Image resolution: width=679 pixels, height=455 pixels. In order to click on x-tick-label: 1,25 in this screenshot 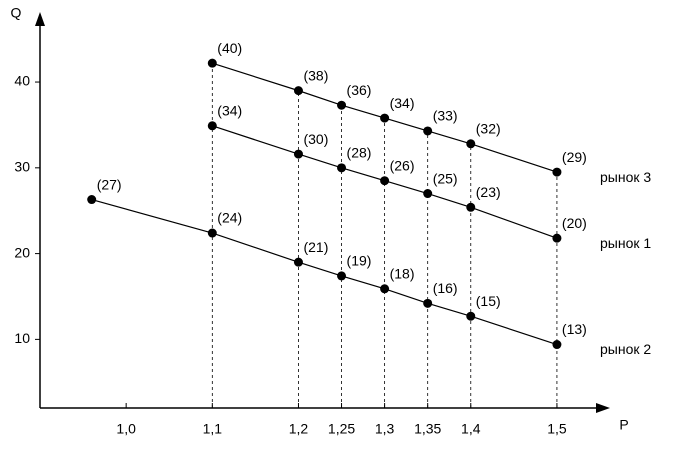, I will do `click(341, 429)`.